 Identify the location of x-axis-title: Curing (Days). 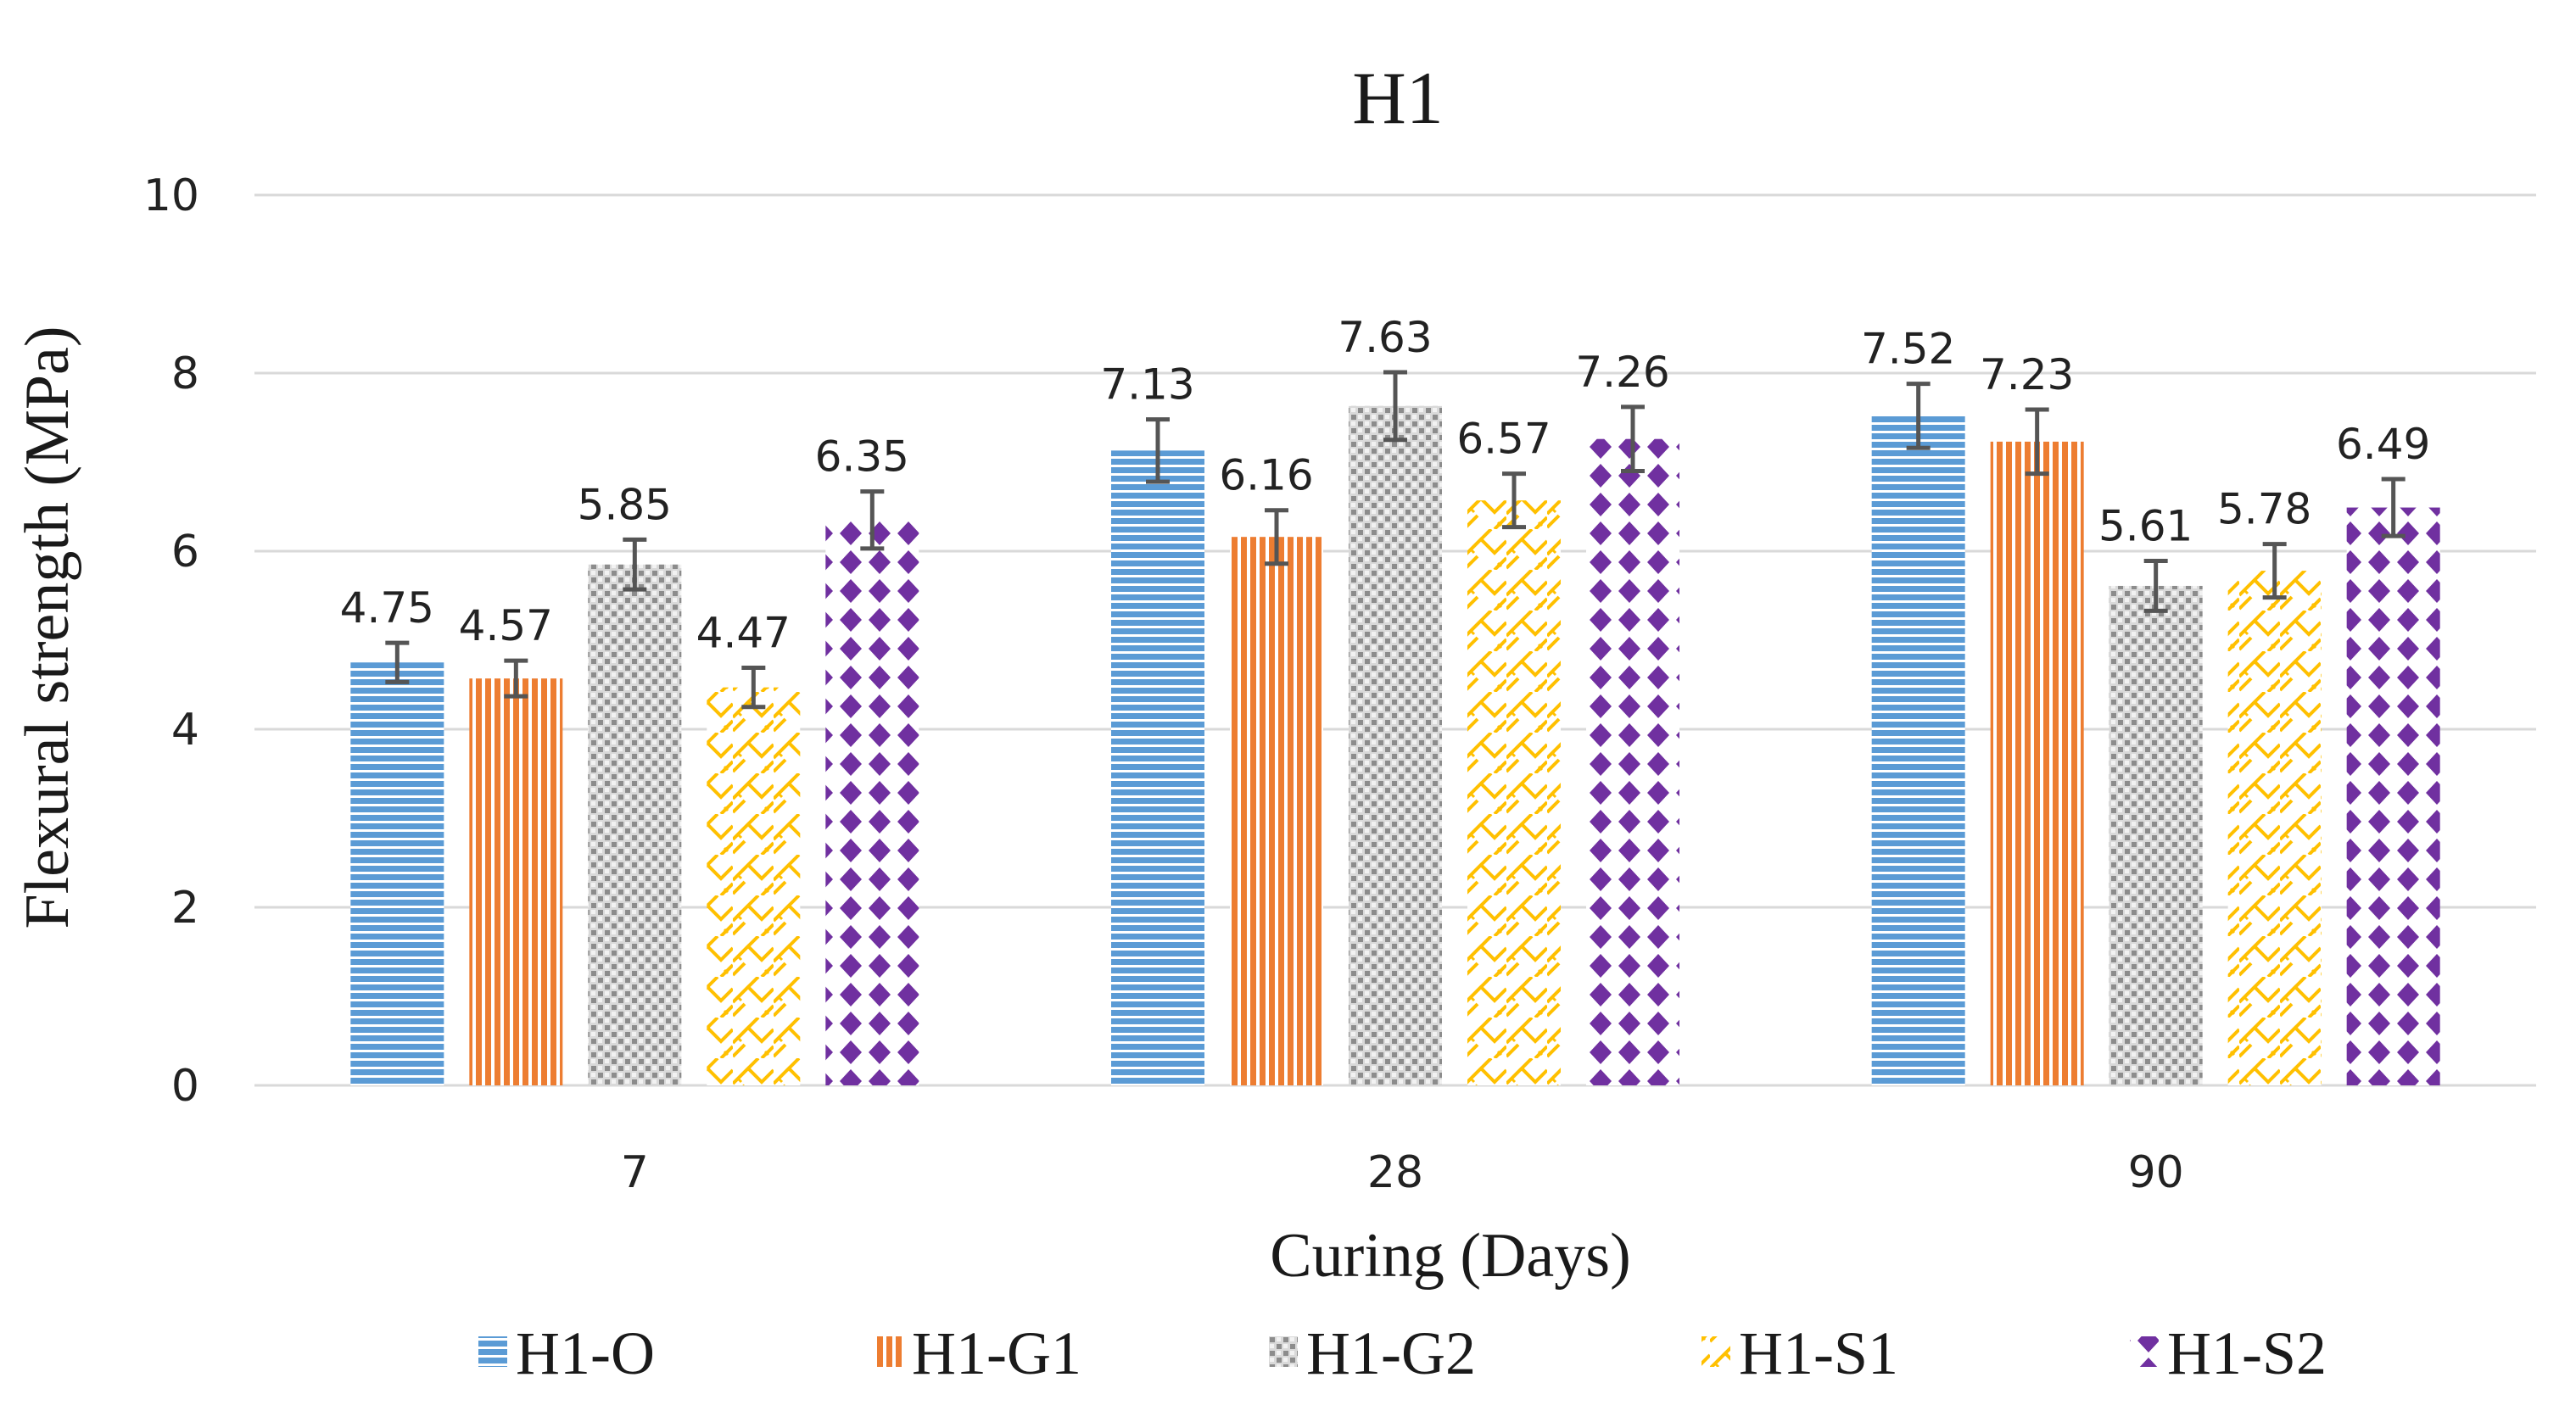
(1450, 1256).